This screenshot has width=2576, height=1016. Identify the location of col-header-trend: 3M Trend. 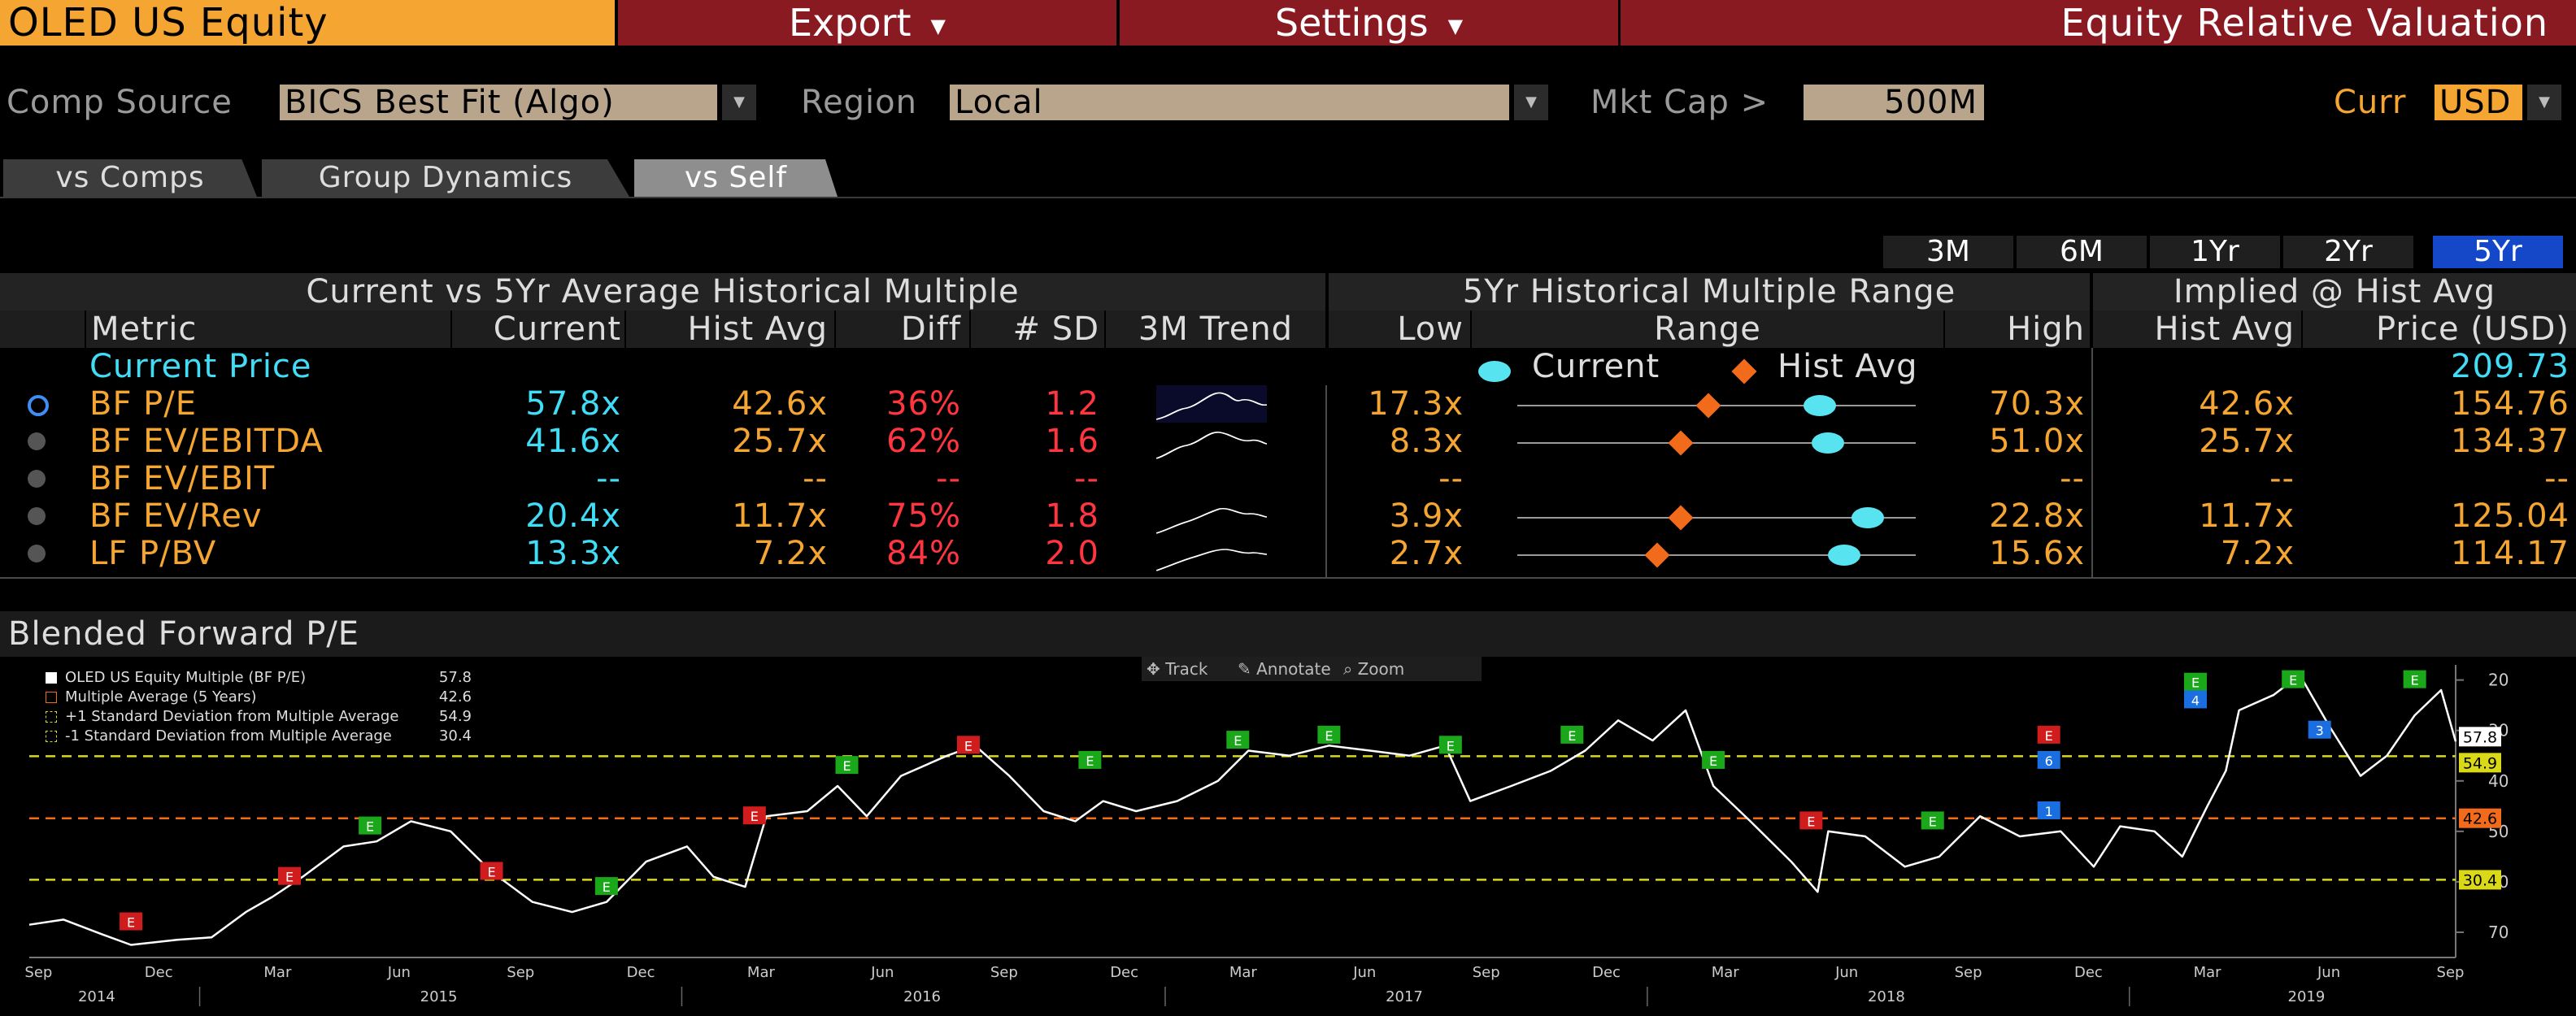
(1216, 329).